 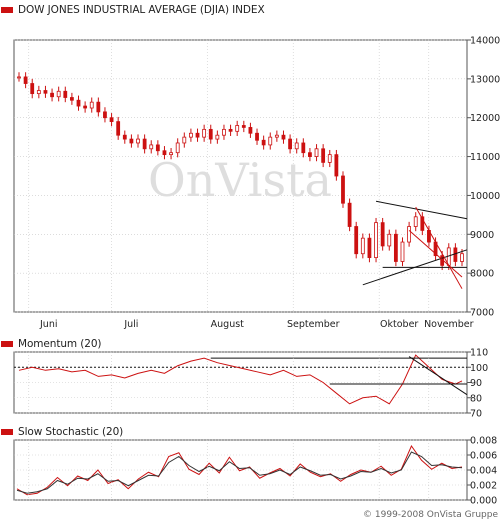 I want to click on trend-channel-lower, so click(x=435, y=254).